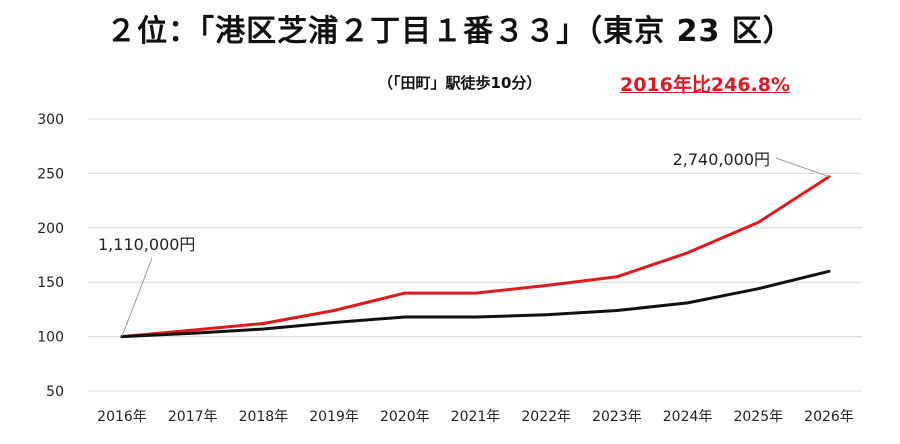 This screenshot has height=444, width=900. Describe the element at coordinates (122, 417) in the screenshot. I see `x-tick-label: 2016年` at that location.